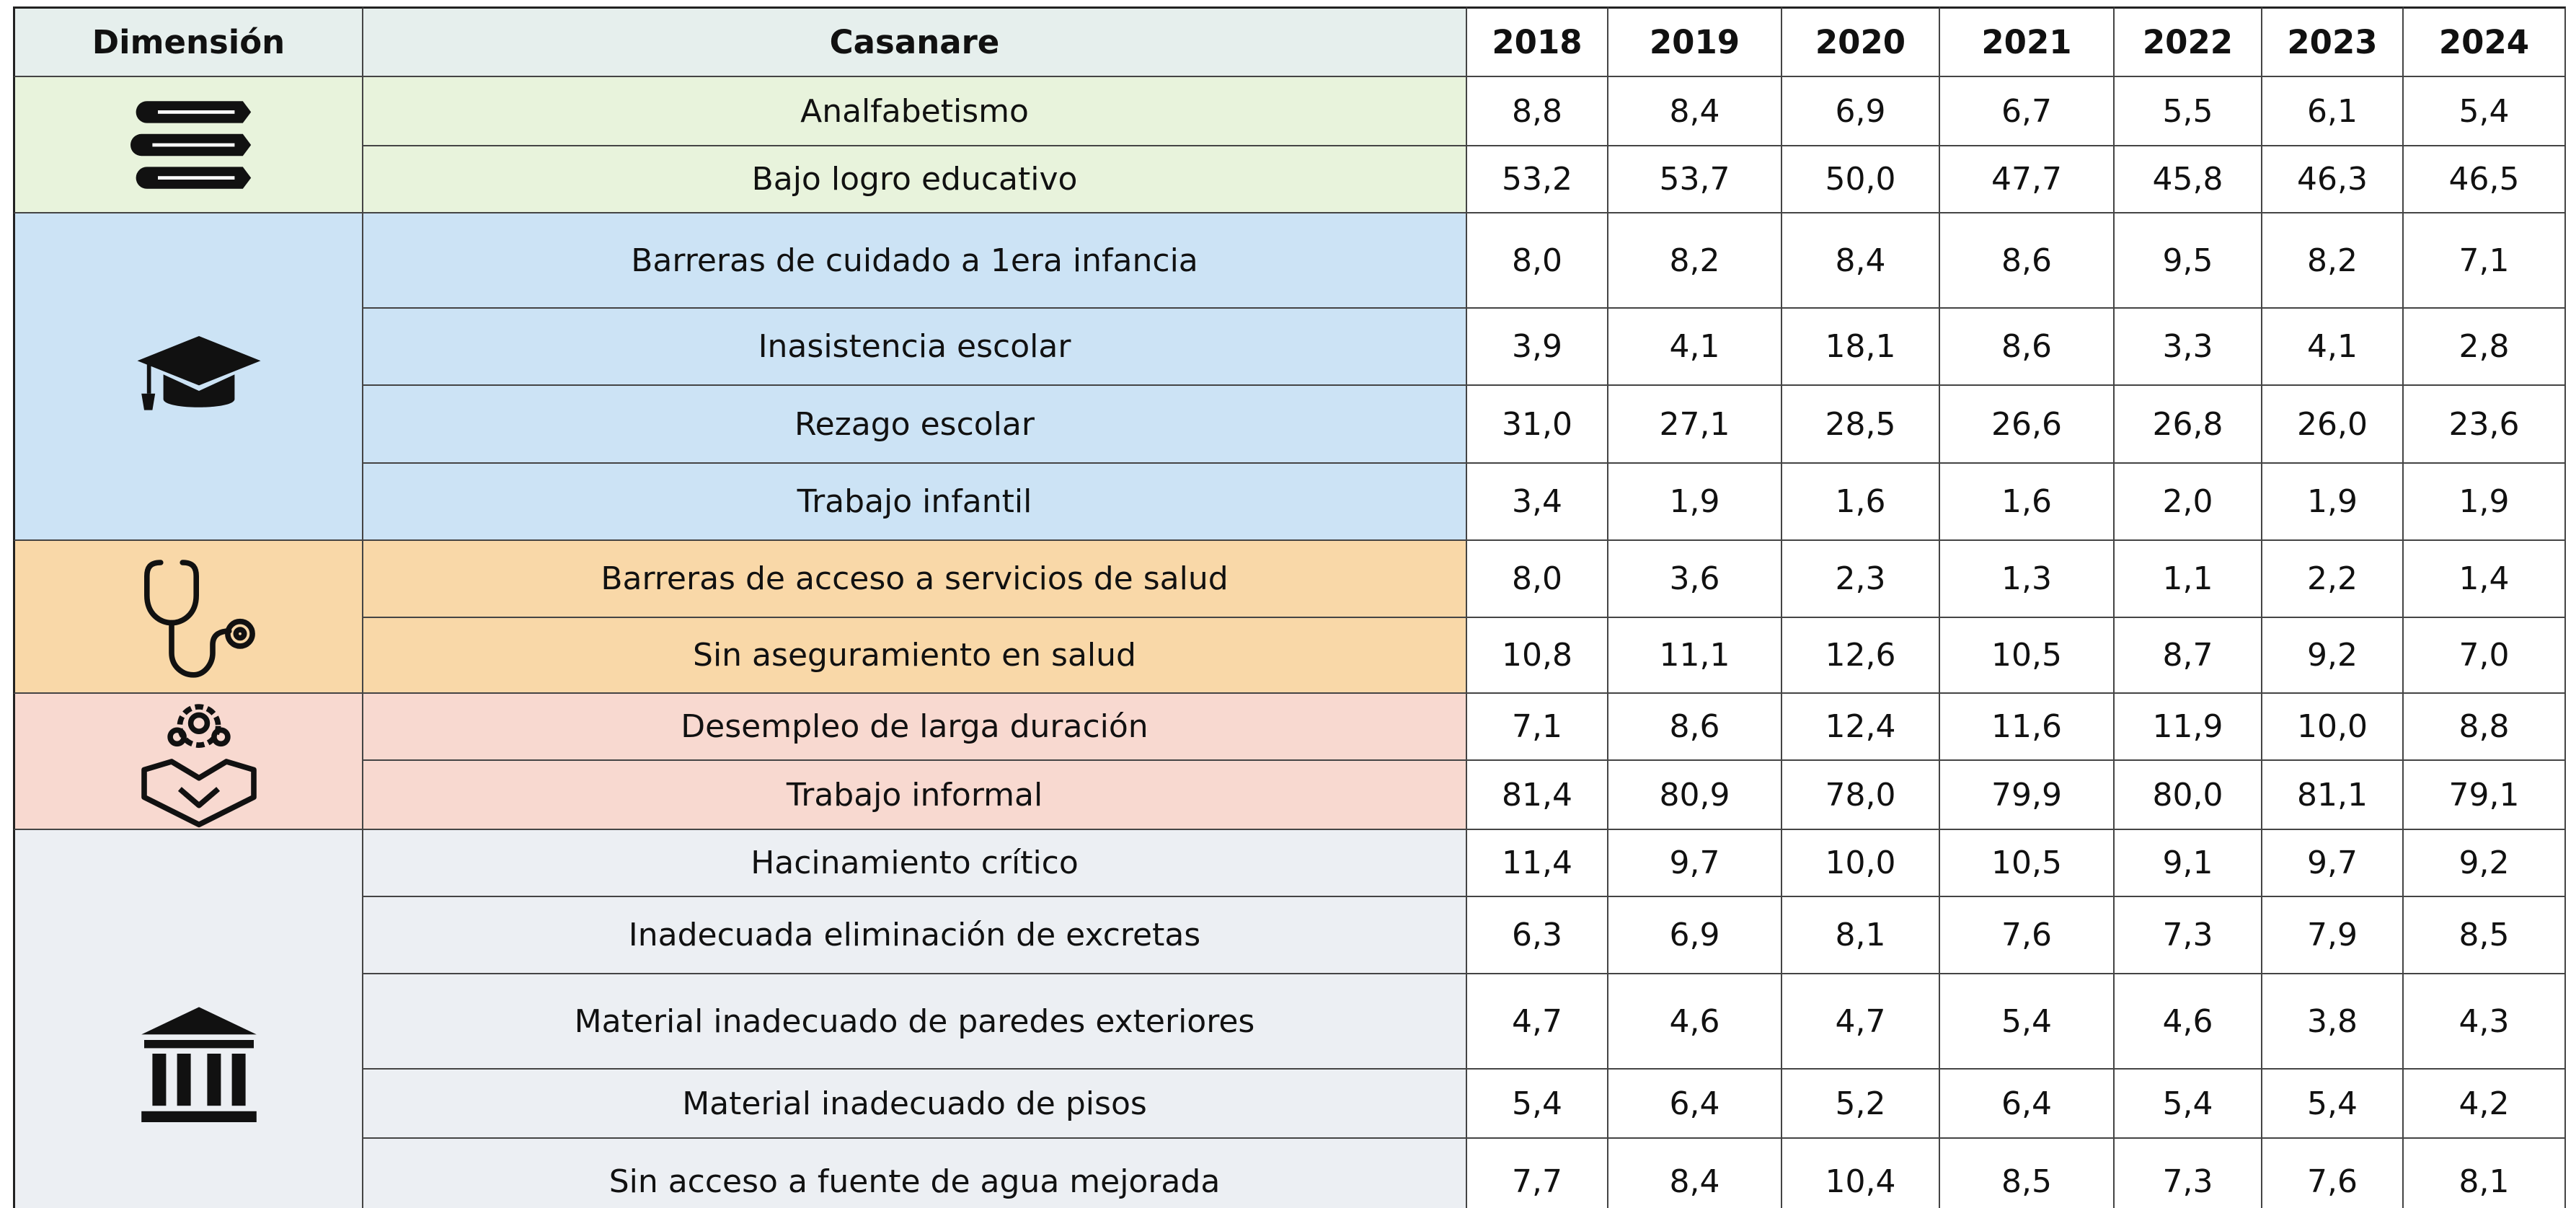  I want to click on value-cell: 81,4, so click(1537, 795).